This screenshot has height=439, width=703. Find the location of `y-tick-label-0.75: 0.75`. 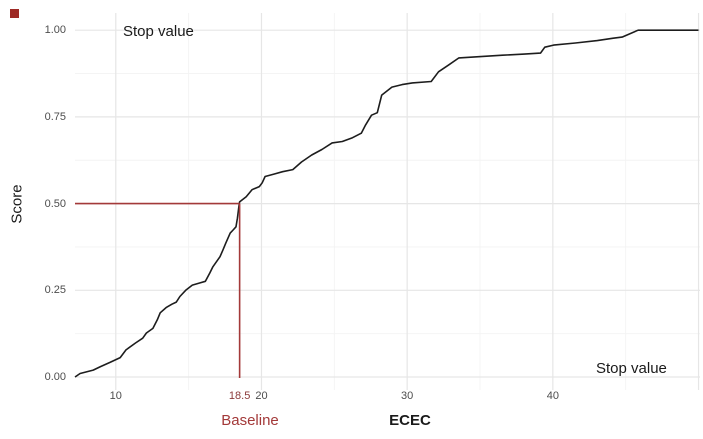

y-tick-label-0.75: 0.75 is located at coordinates (55, 116).